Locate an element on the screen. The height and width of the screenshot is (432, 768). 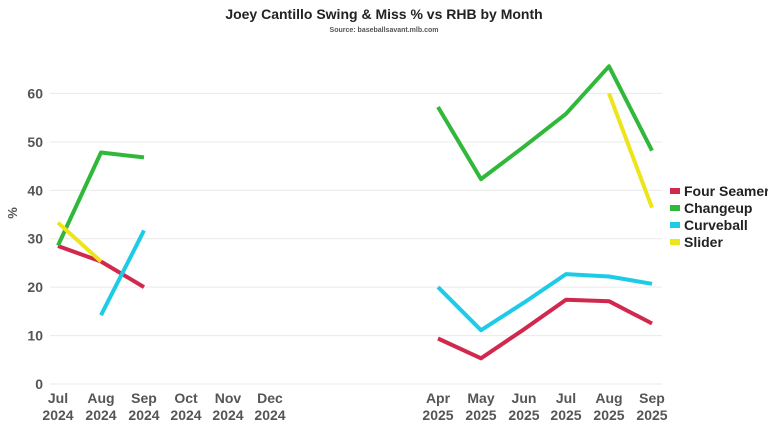
y-axis-ticks: 0 10 20 30 40 50 60 is located at coordinates (35, 238).